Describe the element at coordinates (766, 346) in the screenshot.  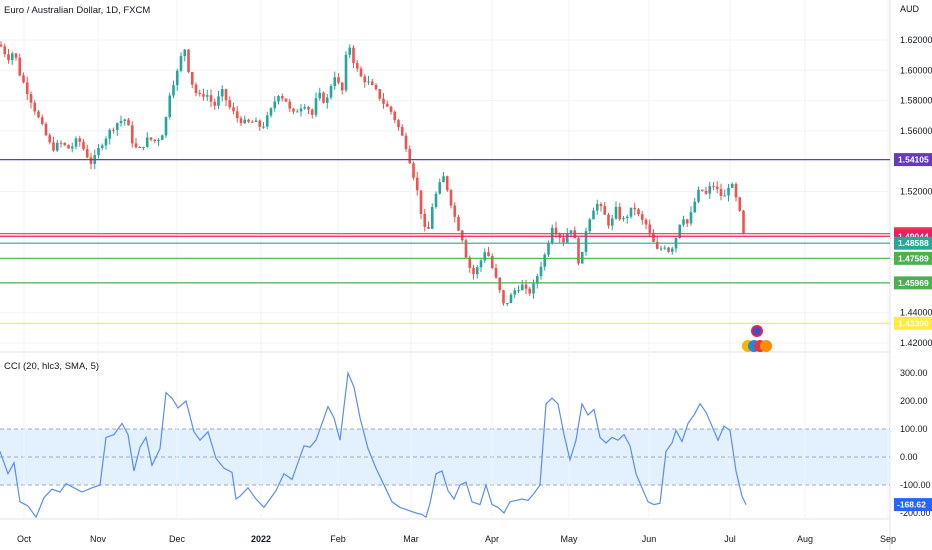
I see `event-badge-4-icon` at that location.